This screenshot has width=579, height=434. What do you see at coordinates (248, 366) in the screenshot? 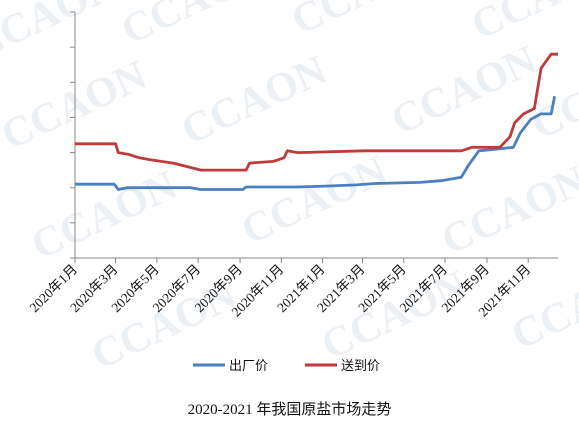
I see `legend-label-factory-price: 出厂价` at bounding box center [248, 366].